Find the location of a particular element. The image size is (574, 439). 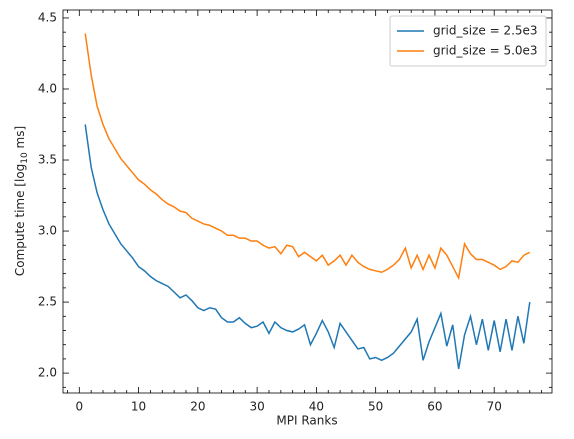

y-tick-label: 4.0 is located at coordinates (47, 88).